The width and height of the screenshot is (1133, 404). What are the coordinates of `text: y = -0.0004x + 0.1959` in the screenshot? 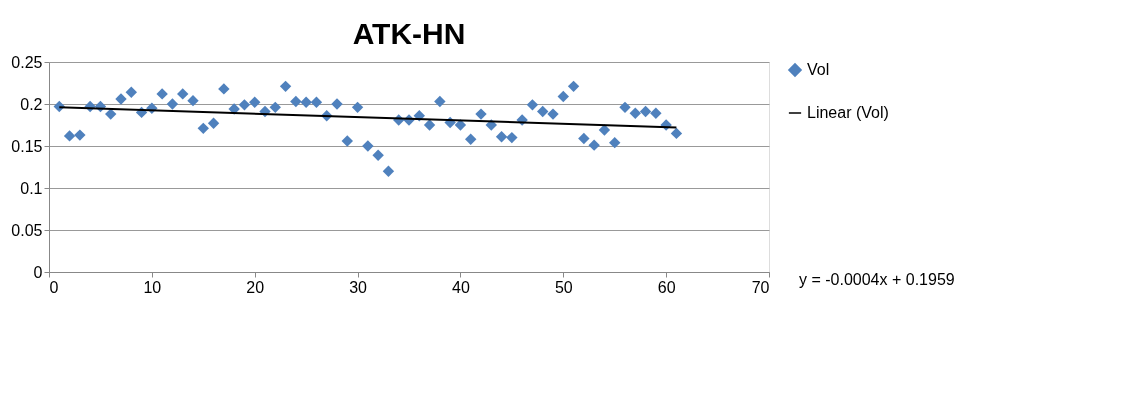 It's located at (877, 279).